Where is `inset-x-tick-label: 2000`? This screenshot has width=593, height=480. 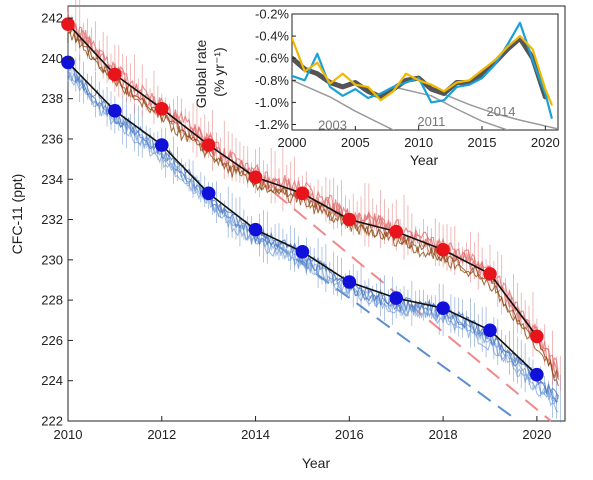 inset-x-tick-label: 2000 is located at coordinates (292, 142).